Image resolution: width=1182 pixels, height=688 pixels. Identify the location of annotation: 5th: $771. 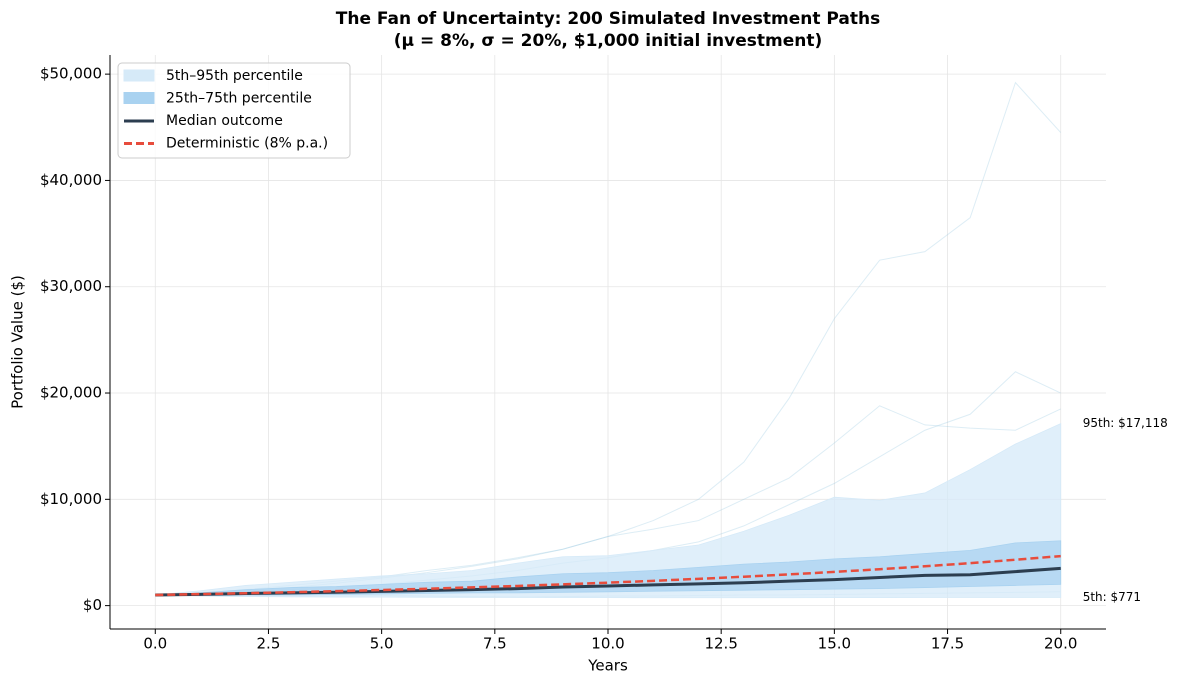
(1112, 597).